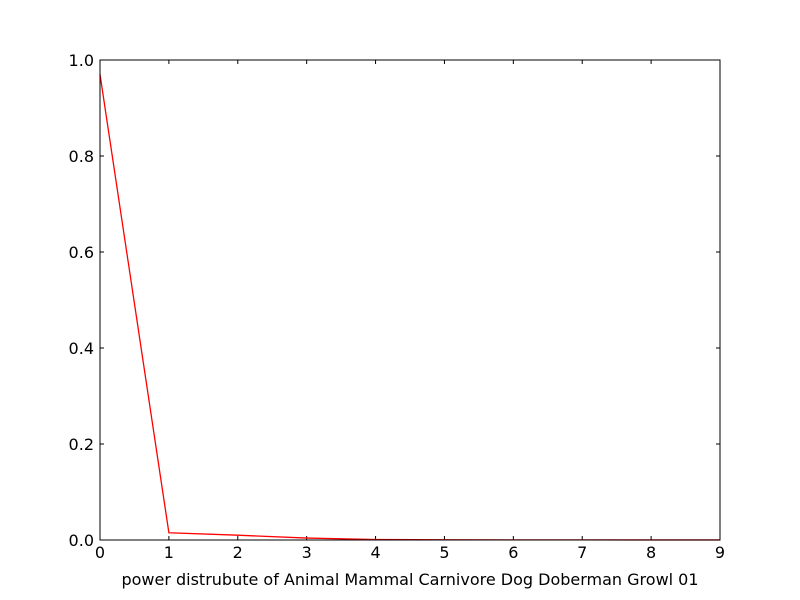 The width and height of the screenshot is (800, 600). I want to click on x-tick-label: 8, so click(651, 552).